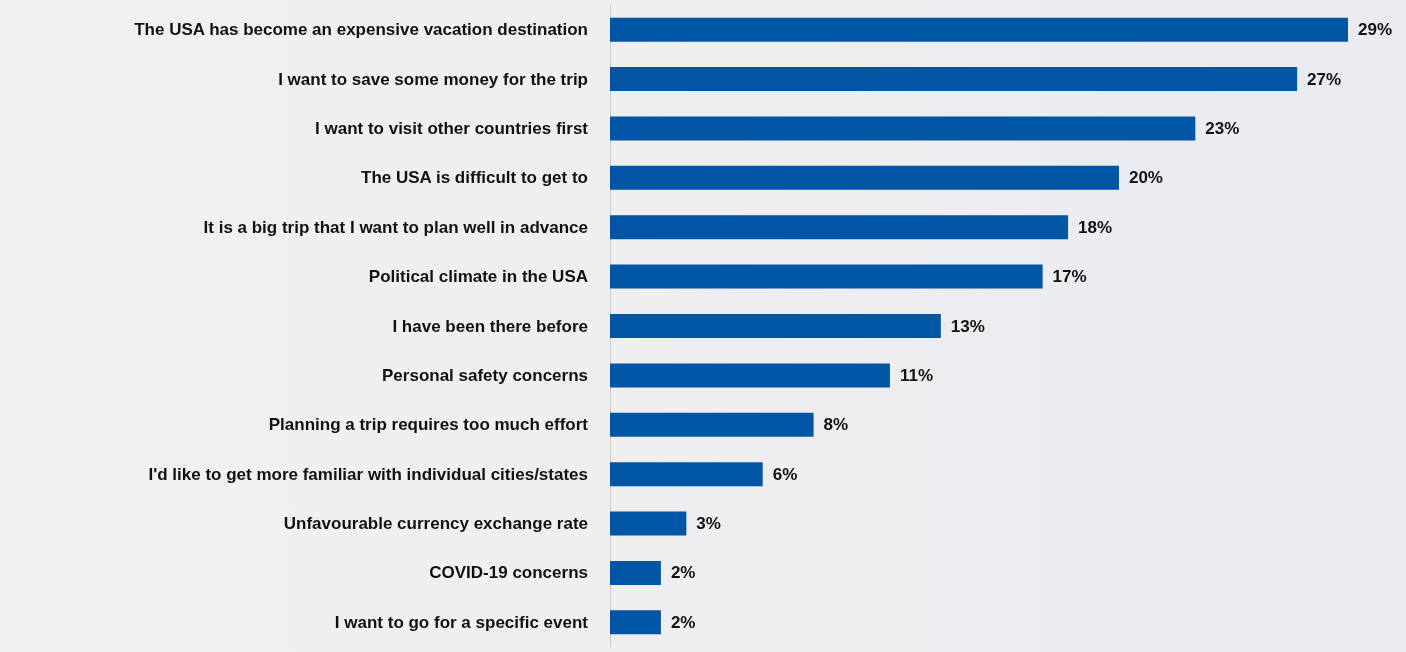 Image resolution: width=1406 pixels, height=652 pixels. Describe the element at coordinates (1069, 277) in the screenshot. I see `data-label: 17%` at that location.